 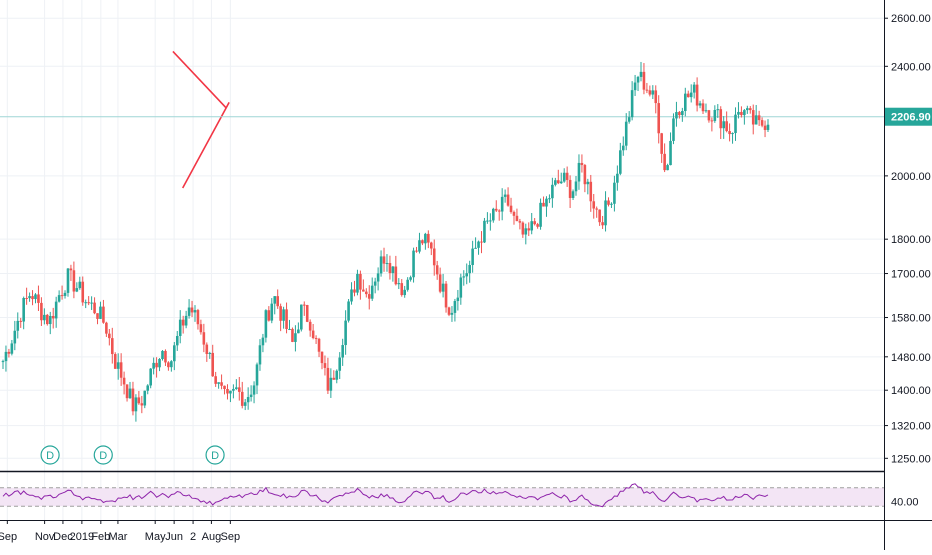 I want to click on x-tick-label: Feb, so click(x=100, y=537).